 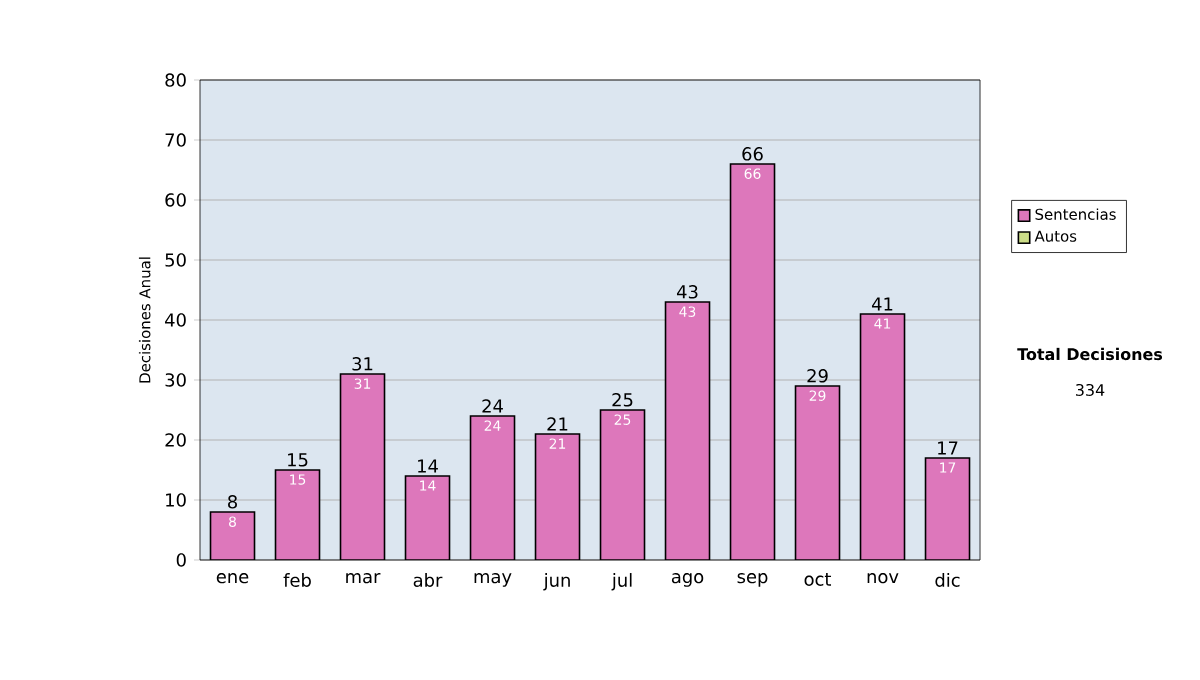 What do you see at coordinates (175, 200) in the screenshot?
I see `y-tick-label: 60` at bounding box center [175, 200].